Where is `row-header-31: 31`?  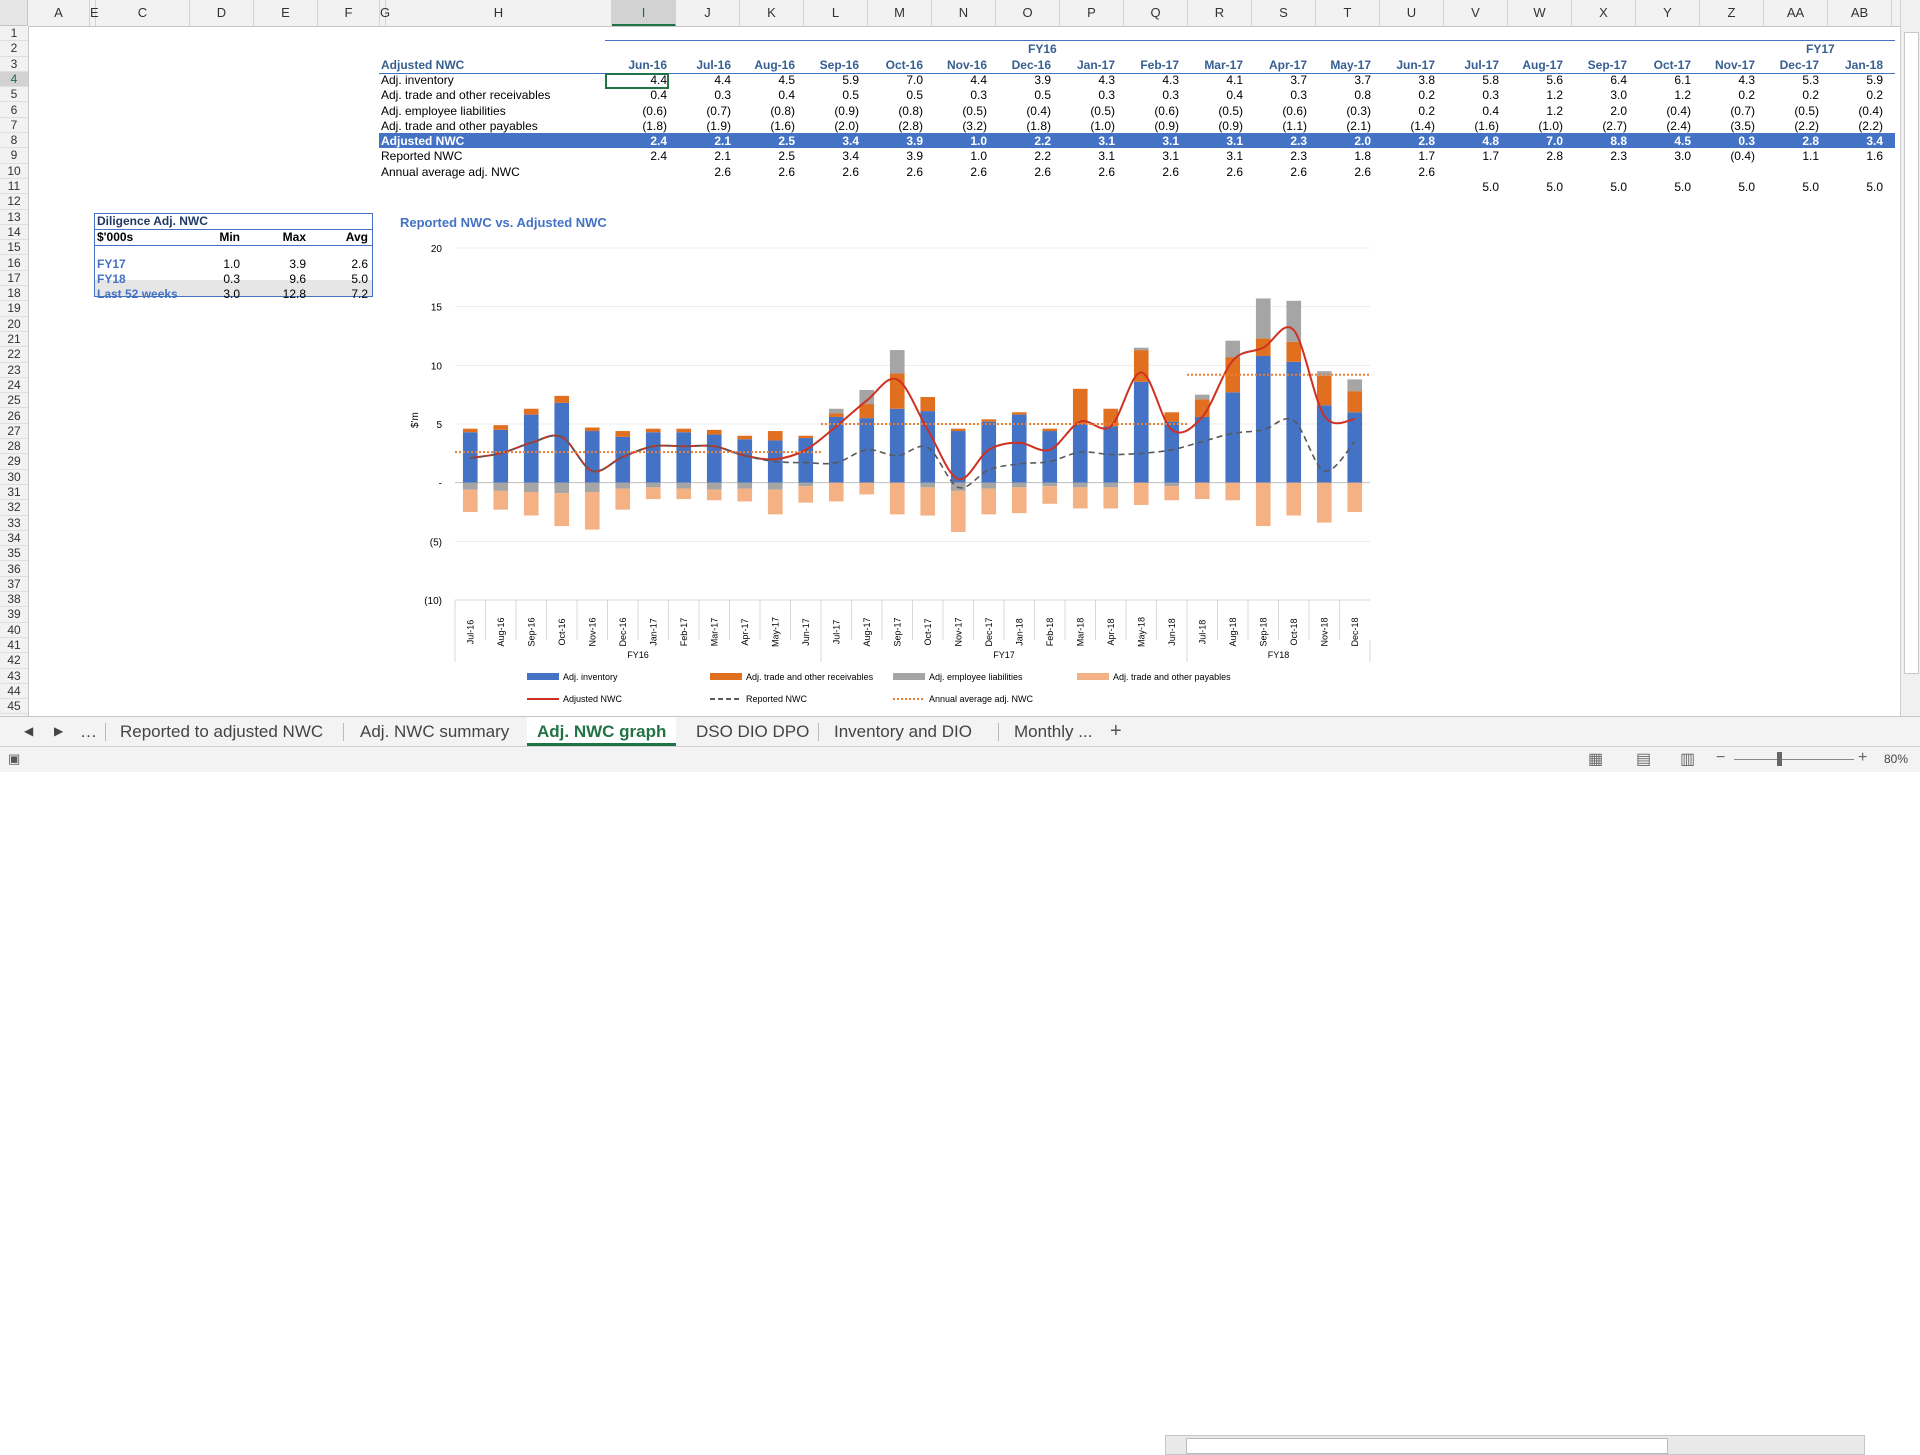
row-header-31: 31 is located at coordinates (14, 493).